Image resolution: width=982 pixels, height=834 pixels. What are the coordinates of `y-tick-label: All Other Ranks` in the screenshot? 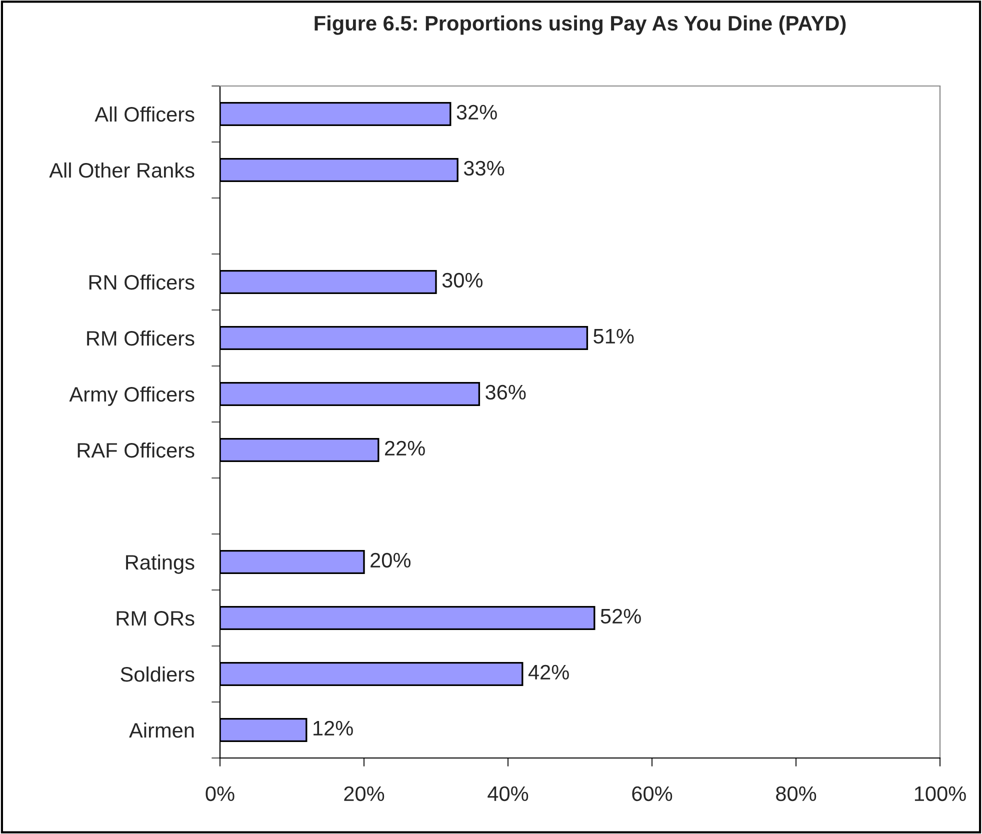 It's located at (121, 170).